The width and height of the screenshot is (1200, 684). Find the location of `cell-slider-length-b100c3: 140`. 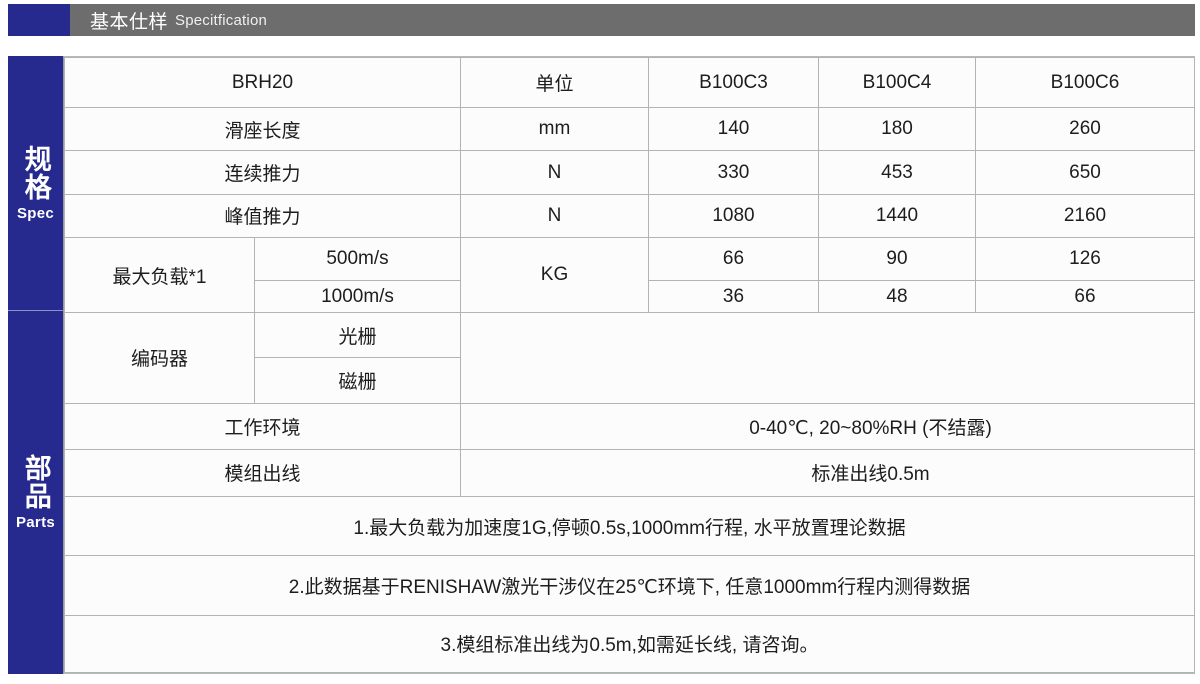

cell-slider-length-b100c3: 140 is located at coordinates (733, 129).